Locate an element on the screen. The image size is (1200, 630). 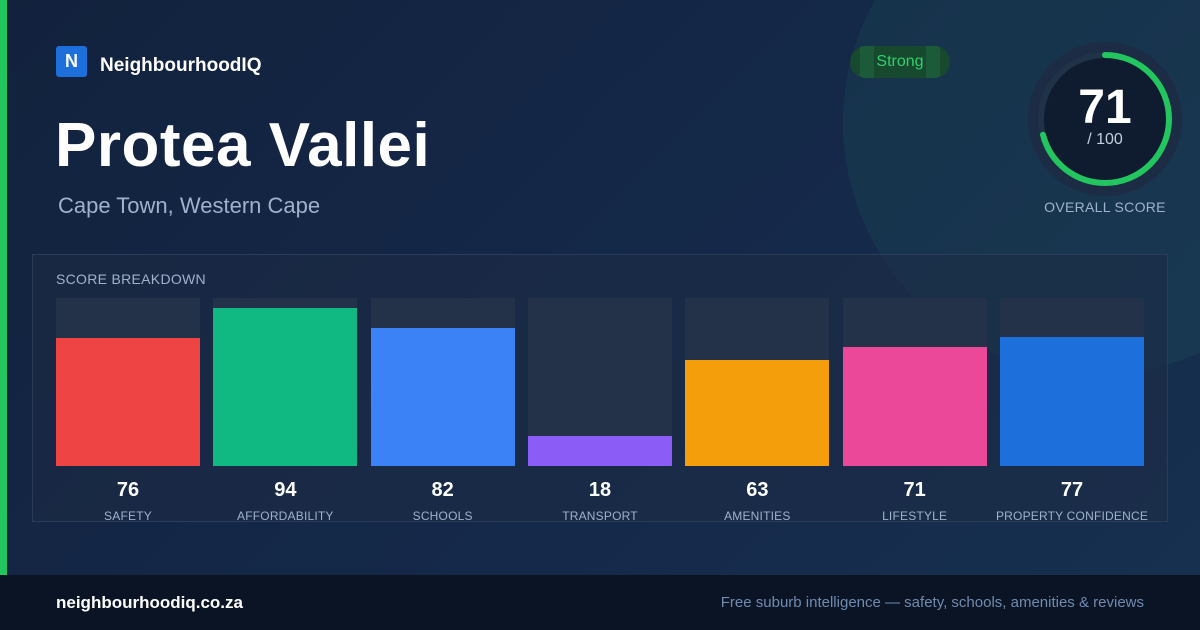
score-breakdown-title: SCORE BREAKDOWN is located at coordinates (131, 279).